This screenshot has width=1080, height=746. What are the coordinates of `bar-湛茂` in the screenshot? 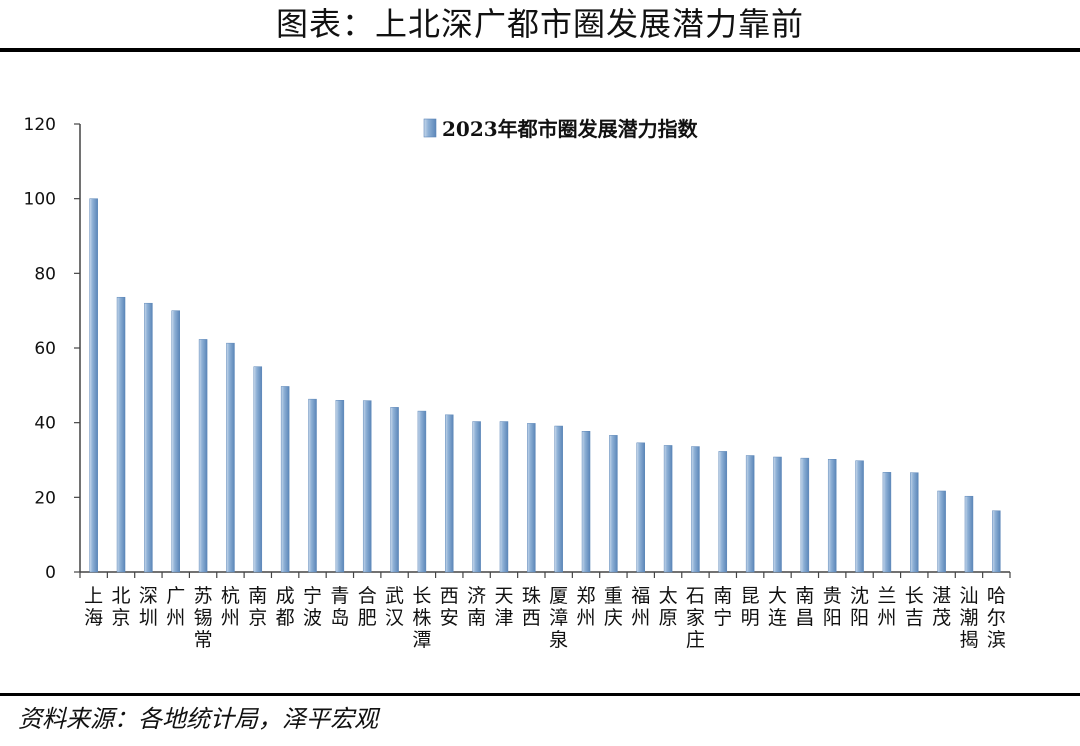 It's located at (941, 531).